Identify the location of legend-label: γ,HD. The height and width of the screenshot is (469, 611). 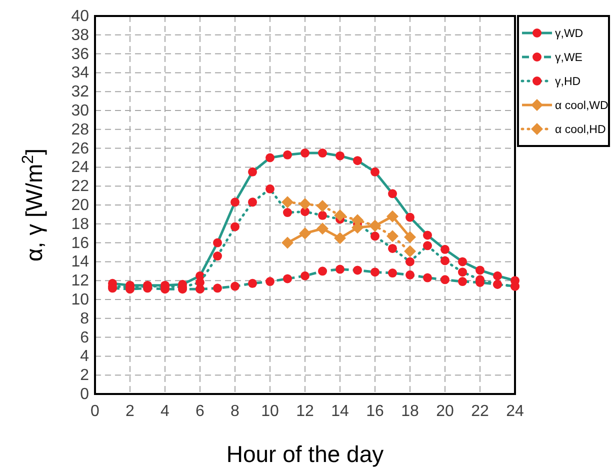
(568, 82).